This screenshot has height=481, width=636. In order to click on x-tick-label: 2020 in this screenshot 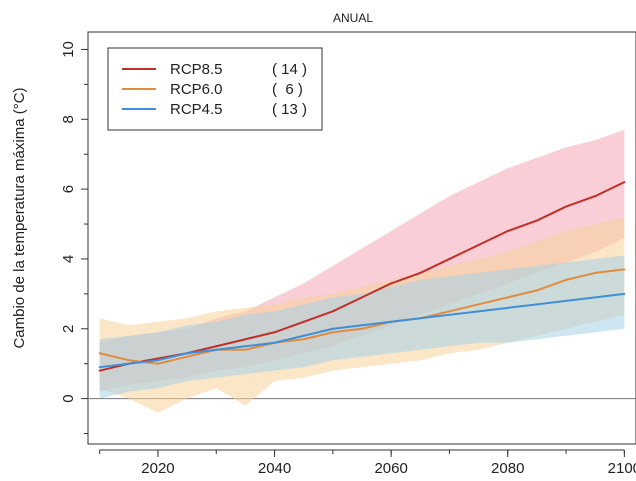, I will do `click(157, 468)`.